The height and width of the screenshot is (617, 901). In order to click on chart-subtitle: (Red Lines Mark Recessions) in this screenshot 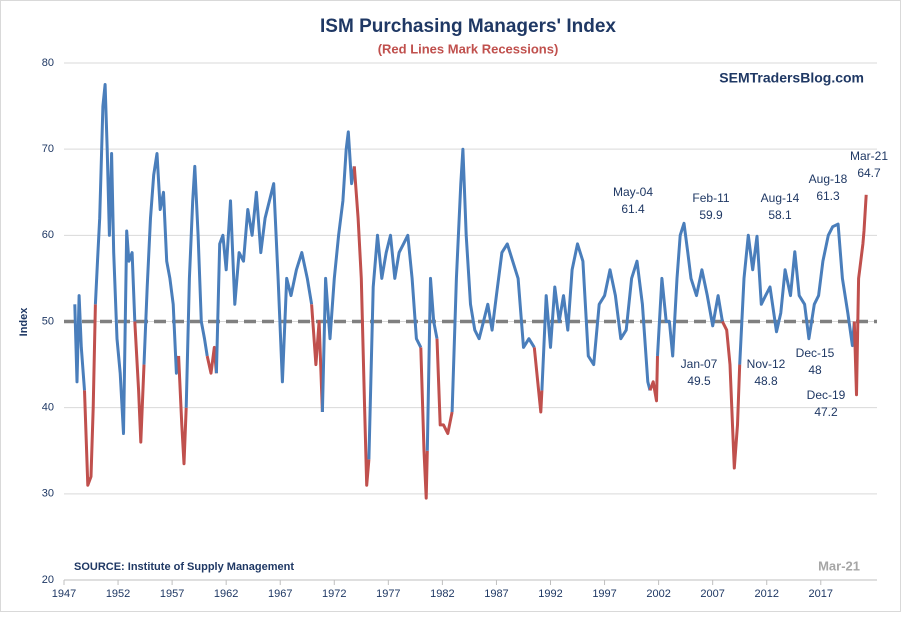, I will do `click(468, 48)`.